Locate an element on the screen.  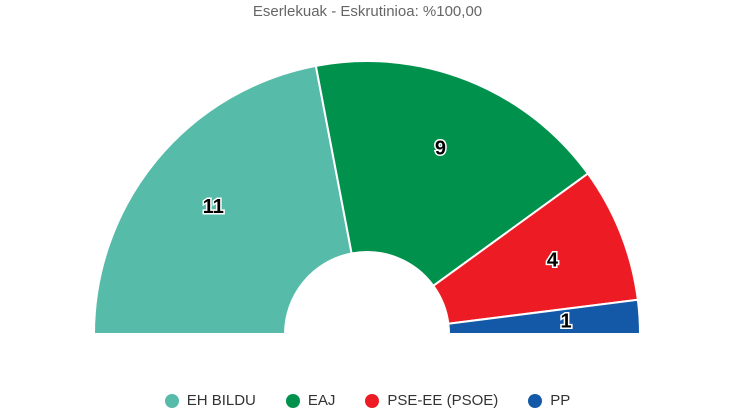
legend-item-pse-ee: PSE-EE (PSOE) is located at coordinates (431, 400).